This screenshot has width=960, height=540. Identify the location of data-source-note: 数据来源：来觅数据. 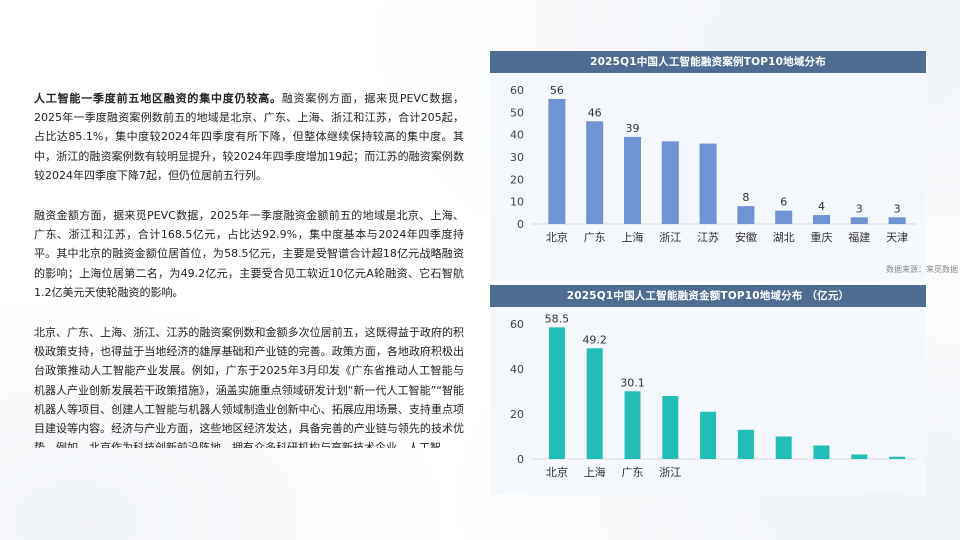
(922, 269).